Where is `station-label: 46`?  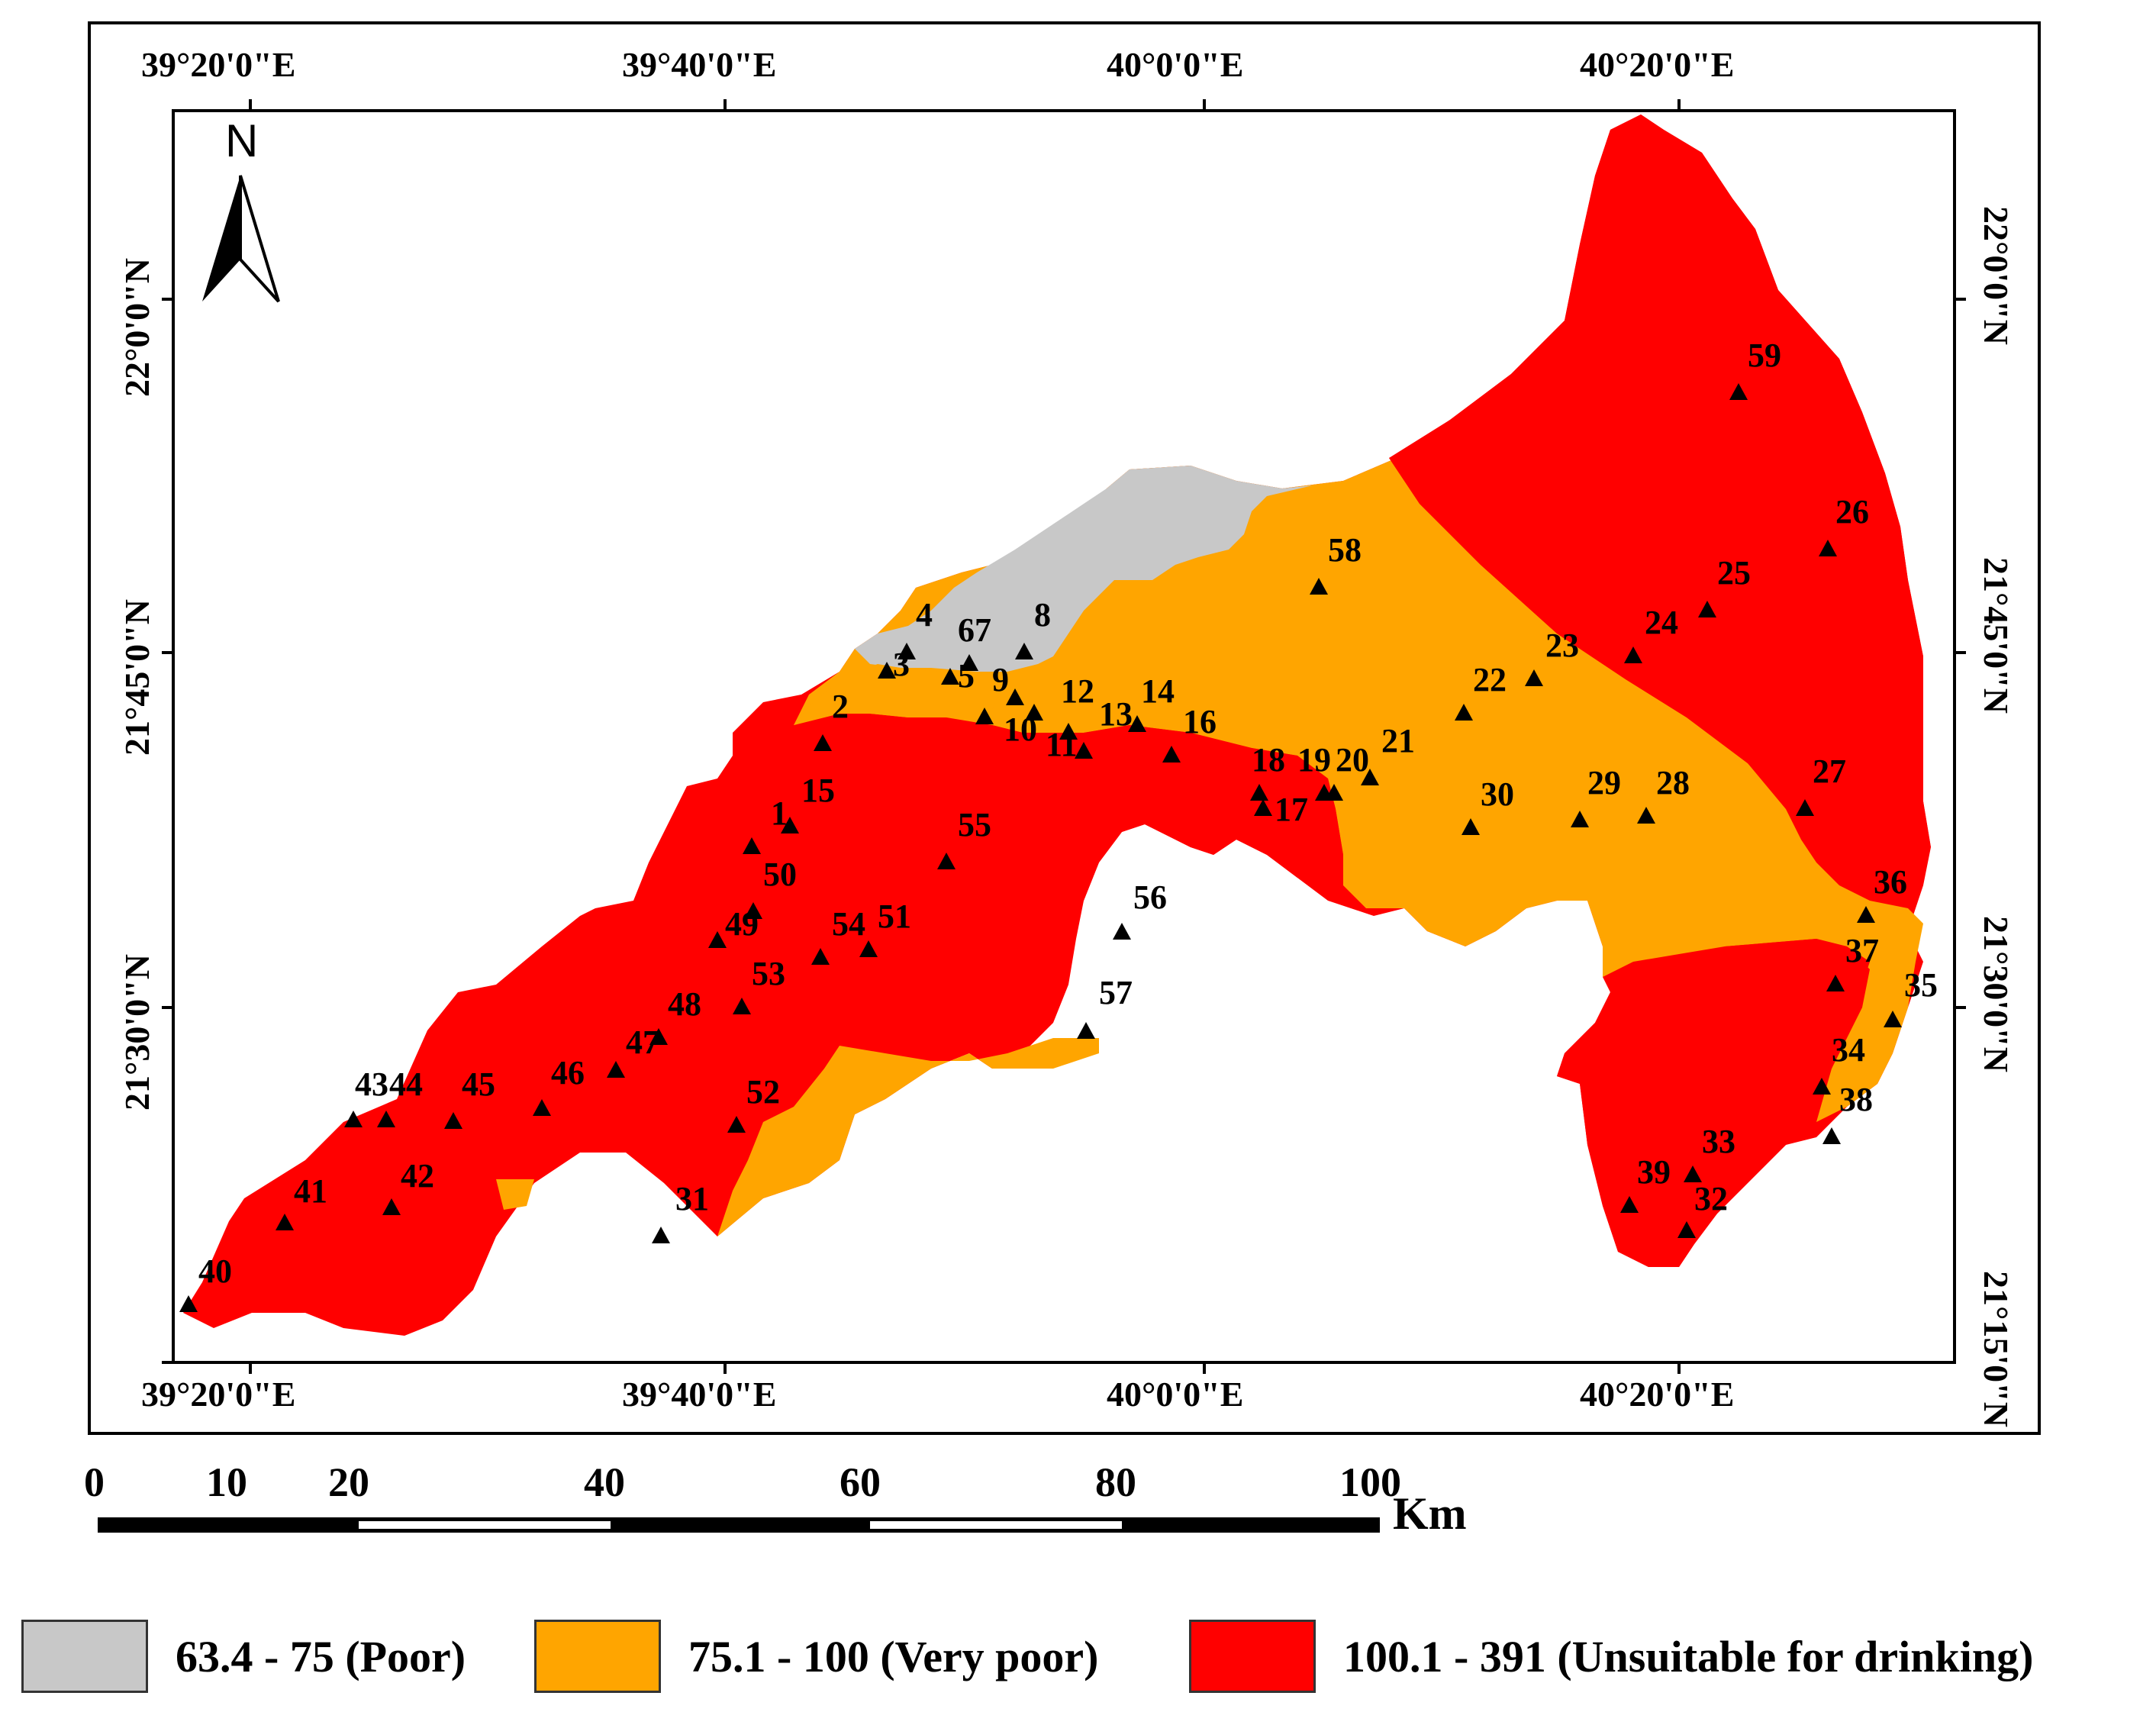
station-label: 46 is located at coordinates (568, 1073).